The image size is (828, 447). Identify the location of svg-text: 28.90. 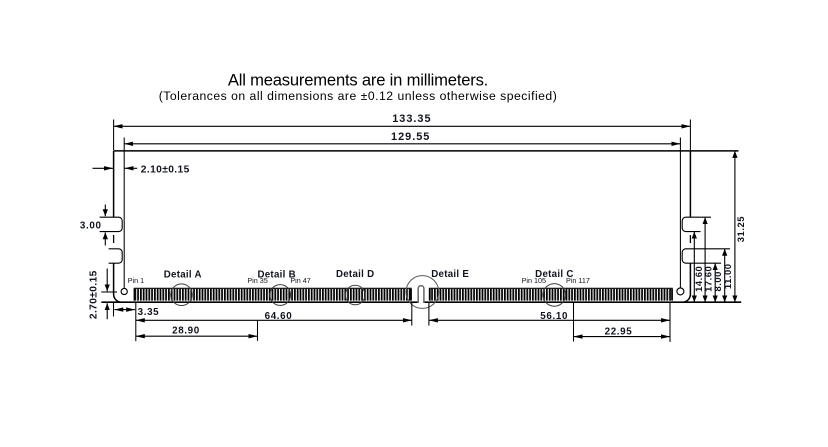
(186, 331).